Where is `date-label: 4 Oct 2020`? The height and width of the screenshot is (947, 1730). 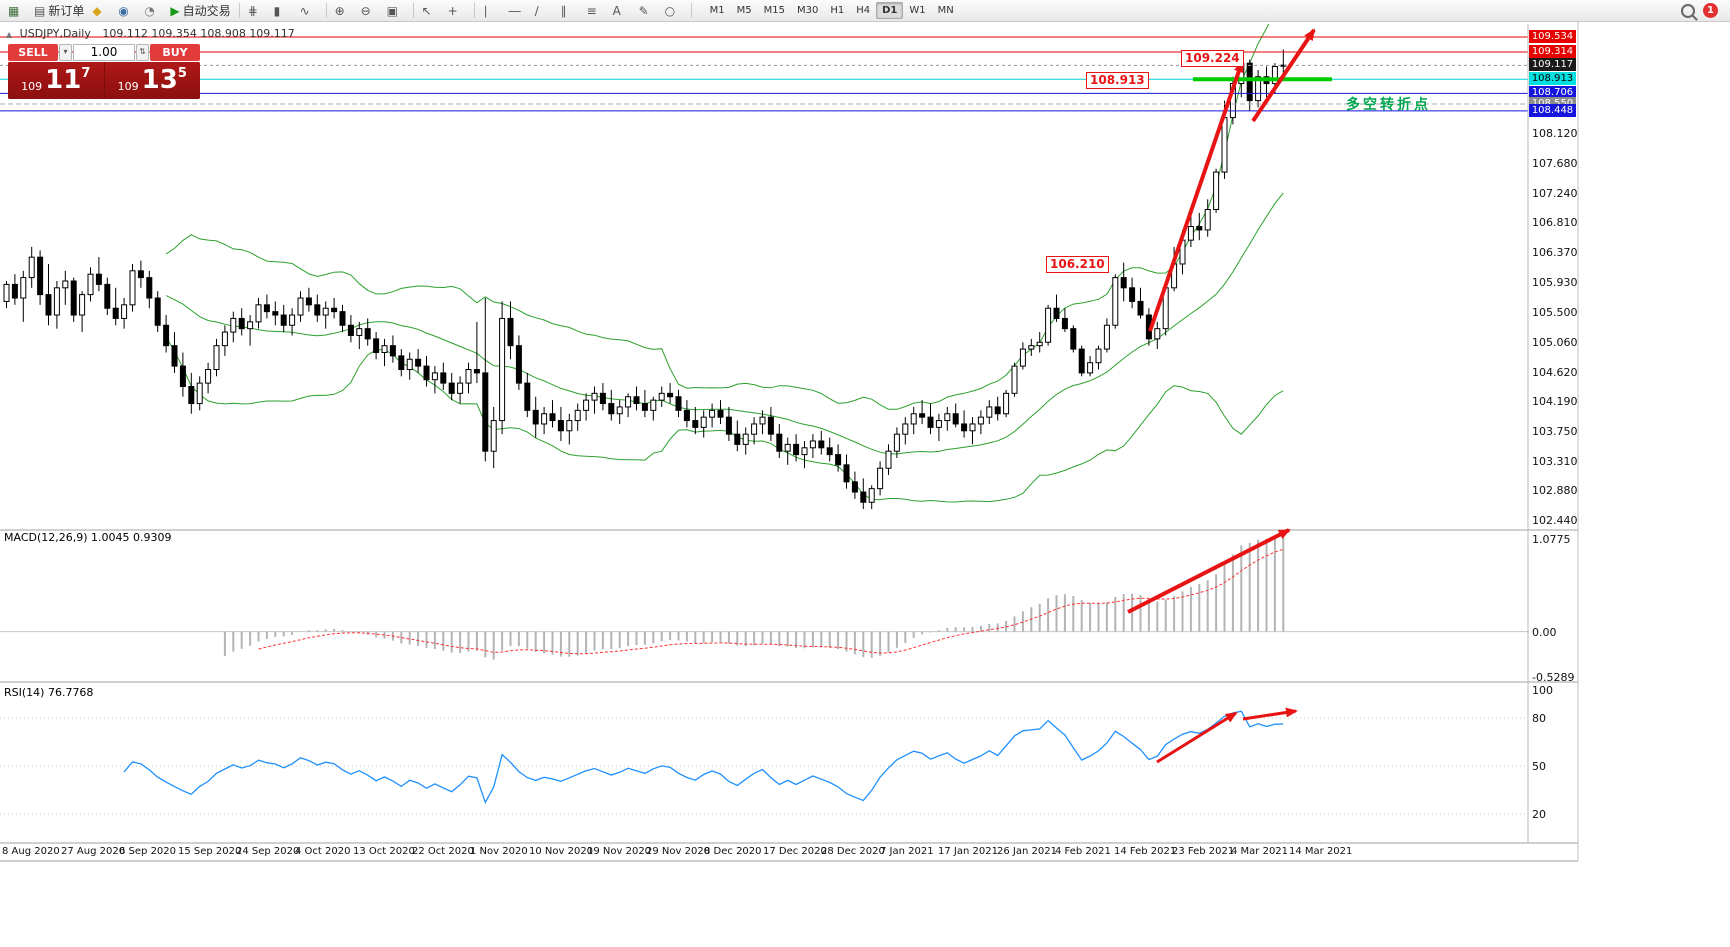 date-label: 4 Oct 2020 is located at coordinates (323, 851).